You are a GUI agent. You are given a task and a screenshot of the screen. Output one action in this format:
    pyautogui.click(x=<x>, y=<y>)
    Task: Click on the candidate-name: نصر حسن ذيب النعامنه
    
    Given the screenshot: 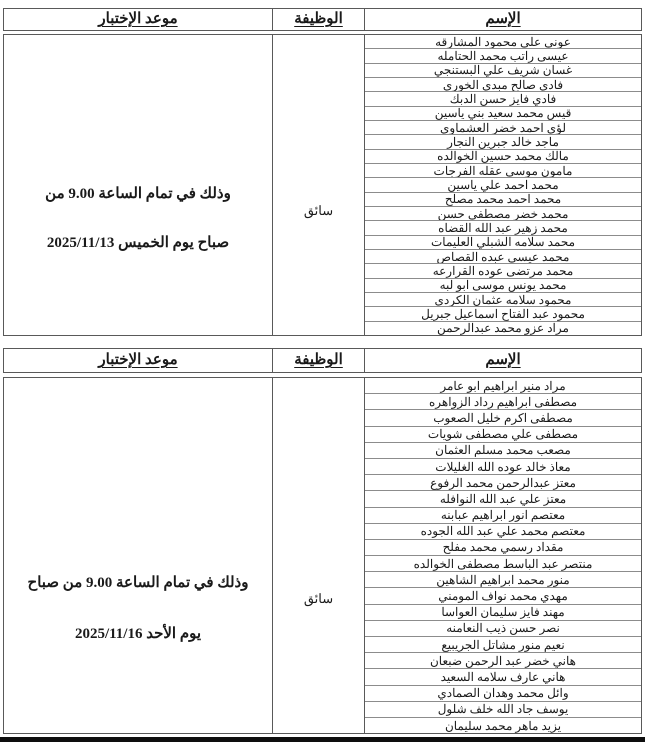 What is the action you would take?
    pyautogui.click(x=503, y=628)
    